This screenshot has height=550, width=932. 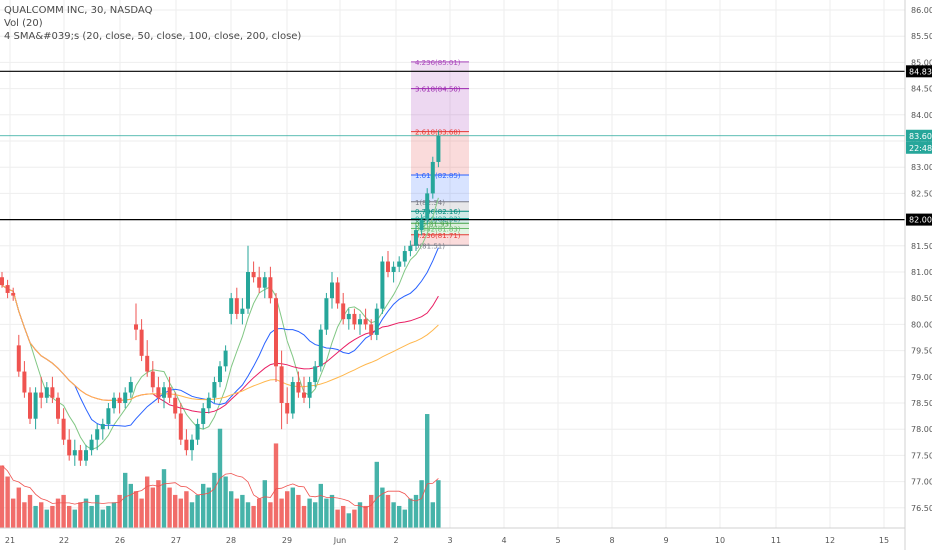 What do you see at coordinates (921, 89) in the screenshot?
I see `price-tick-label: 84.50` at bounding box center [921, 89].